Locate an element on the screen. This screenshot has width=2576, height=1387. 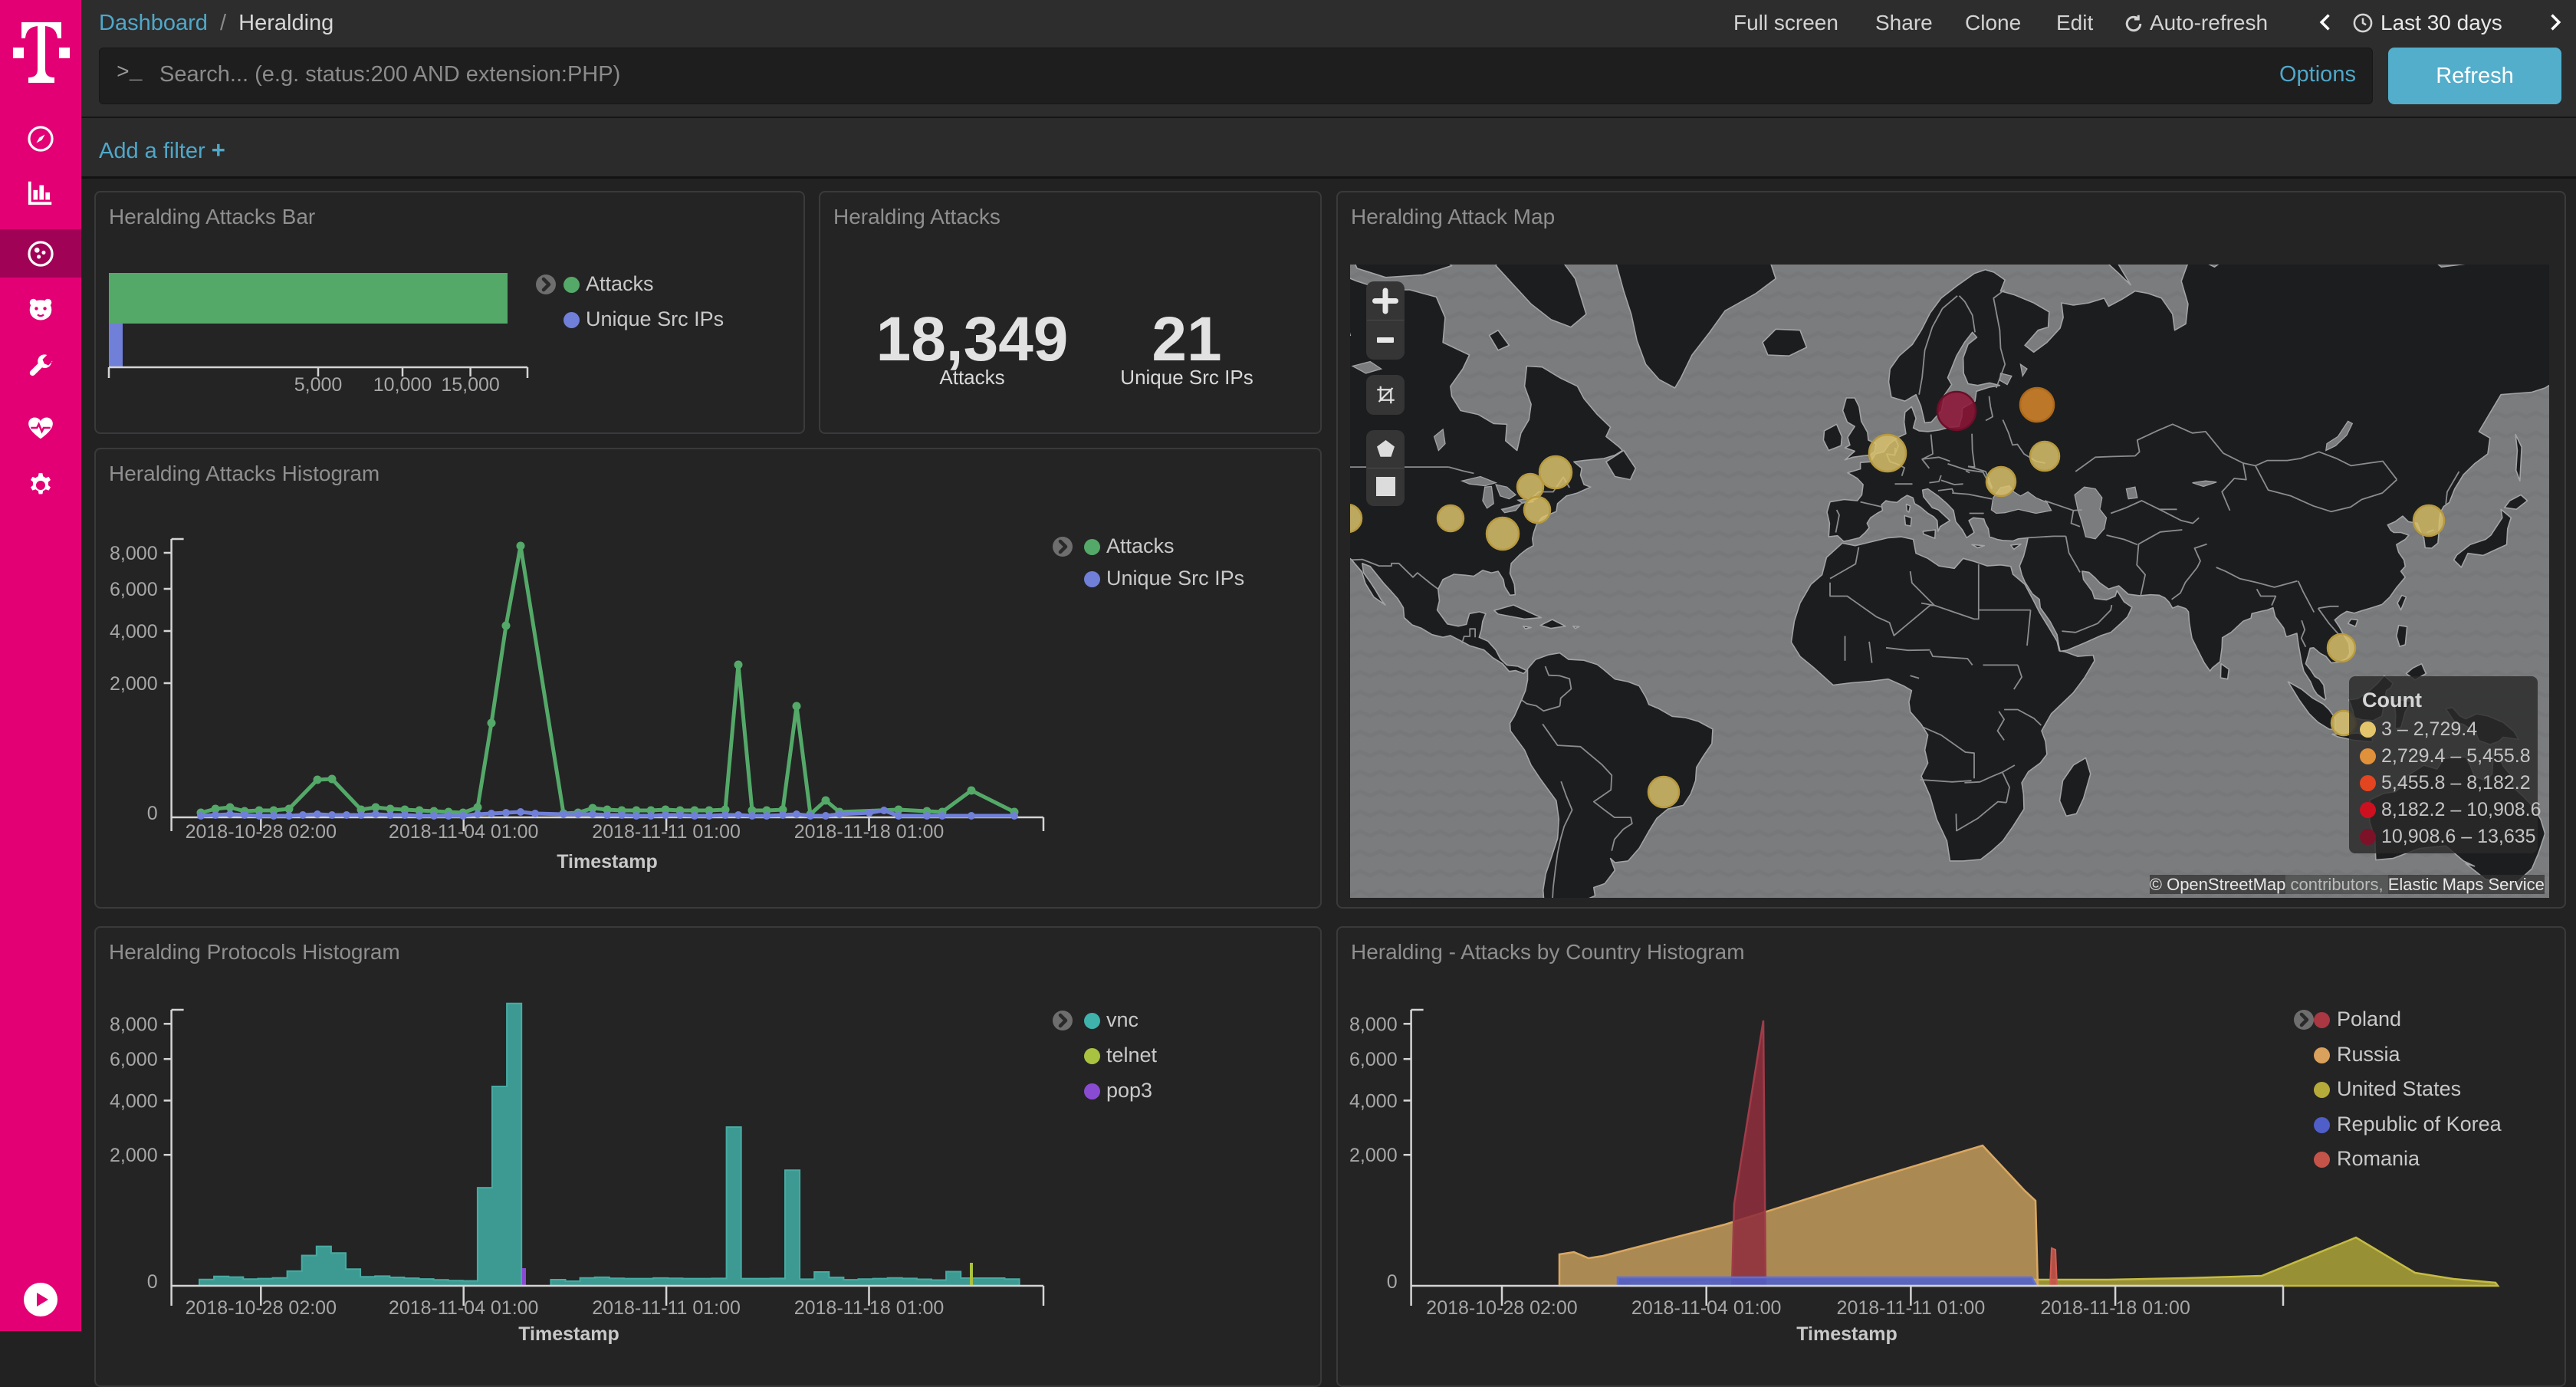
svg-text: 5,000 is located at coordinates (319, 385).